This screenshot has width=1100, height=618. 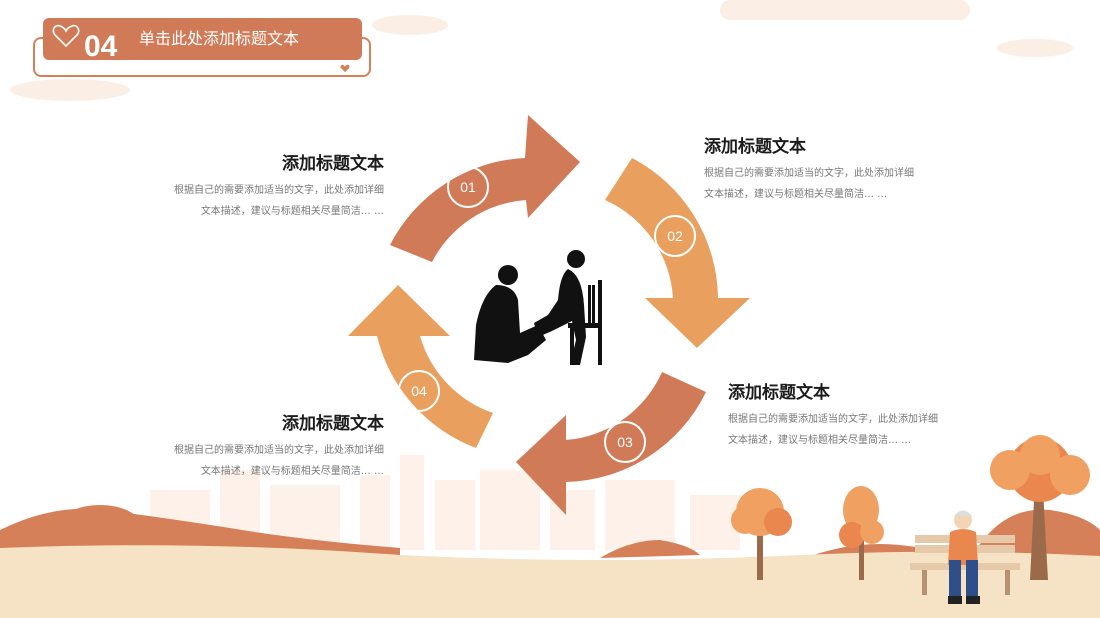 I want to click on step-number-04: 04, so click(x=419, y=391).